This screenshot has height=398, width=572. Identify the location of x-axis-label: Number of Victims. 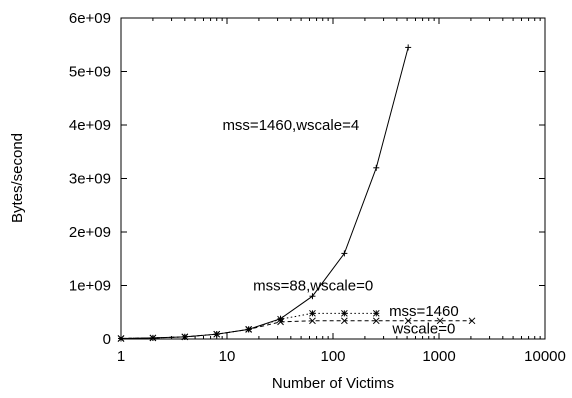
(333, 383).